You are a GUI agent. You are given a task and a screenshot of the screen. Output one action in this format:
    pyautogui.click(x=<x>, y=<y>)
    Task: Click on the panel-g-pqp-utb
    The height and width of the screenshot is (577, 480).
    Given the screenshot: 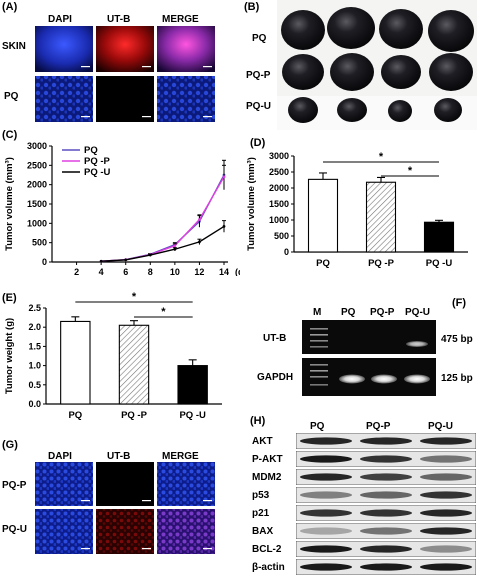 What is the action you would take?
    pyautogui.click(x=125, y=484)
    